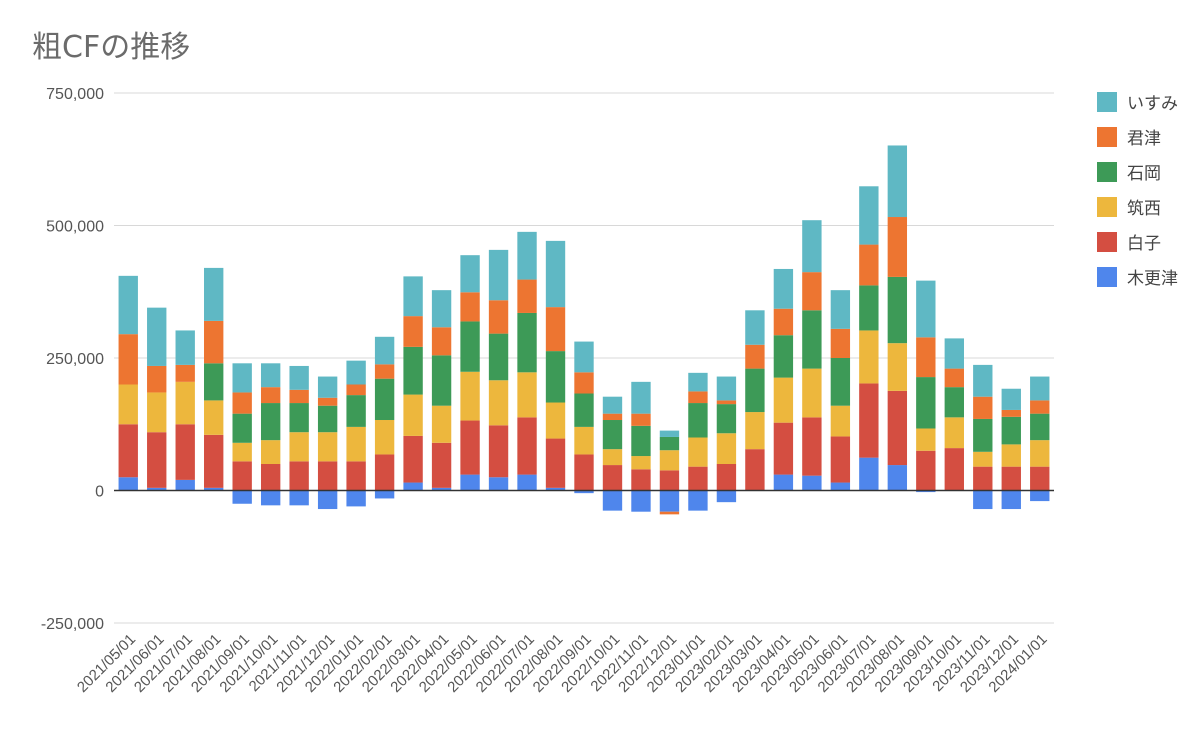 This screenshot has height=738, width=1200. What do you see at coordinates (1137, 136) in the screenshot?
I see `legend-item: 君津` at bounding box center [1137, 136].